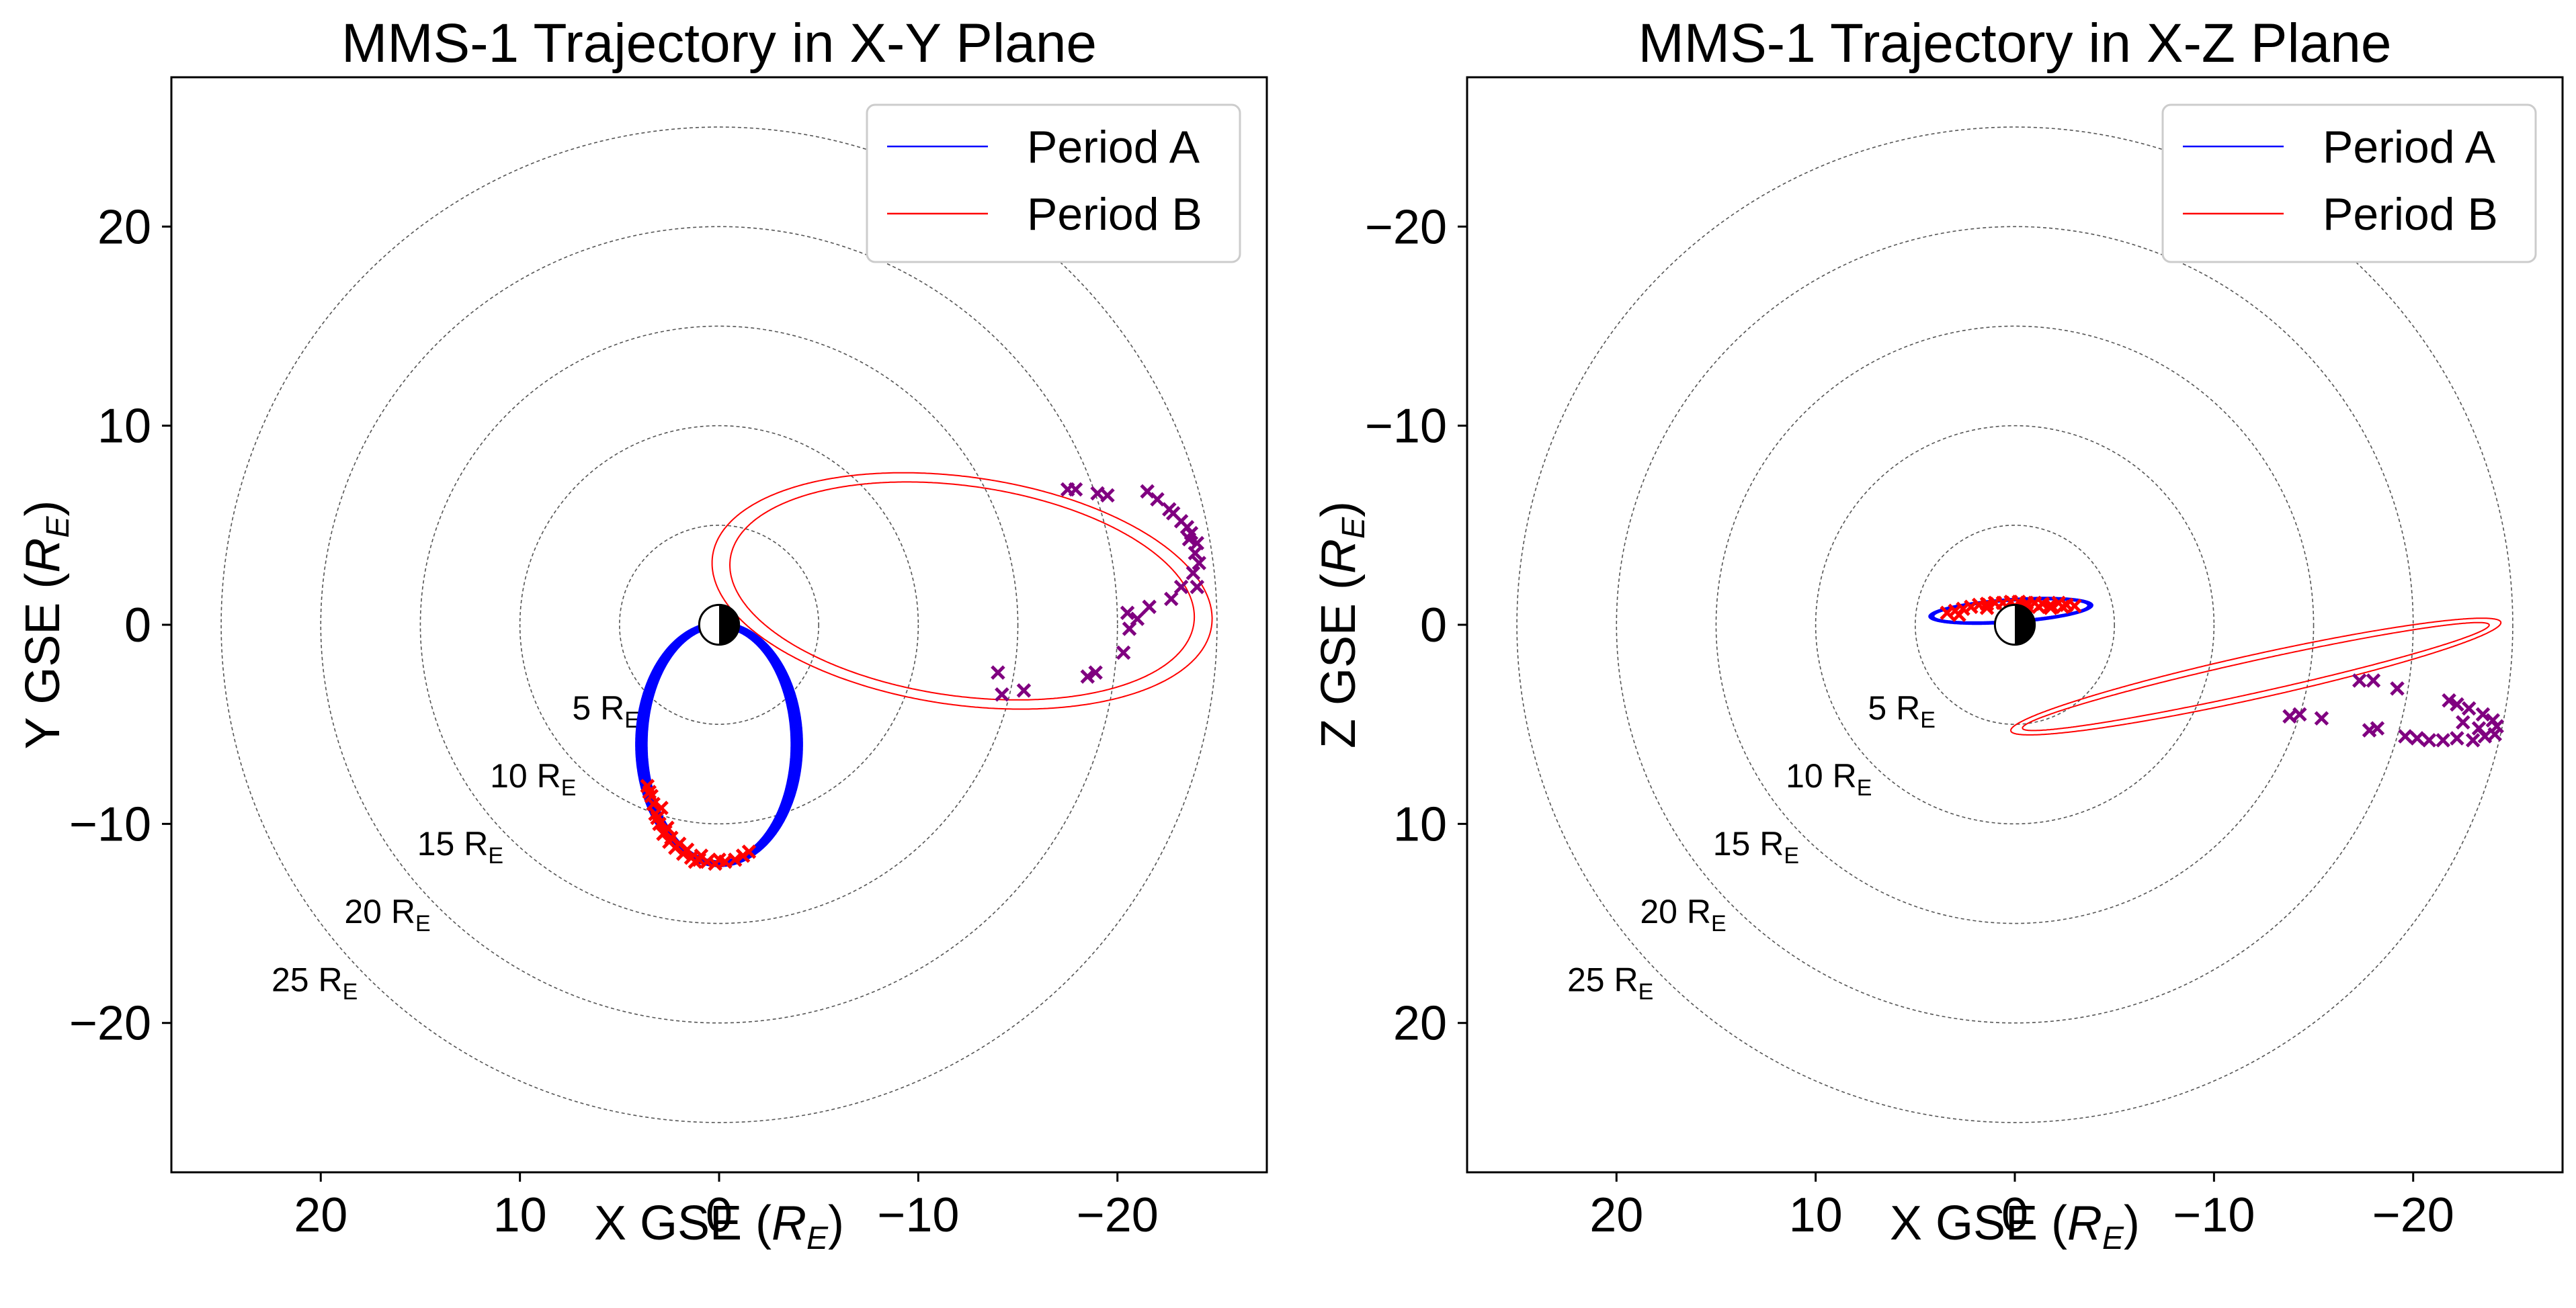 This screenshot has height=1308, width=2576. Describe the element at coordinates (2349, 183) in the screenshot. I see `panel-xz-legend: Period A Period B` at that location.